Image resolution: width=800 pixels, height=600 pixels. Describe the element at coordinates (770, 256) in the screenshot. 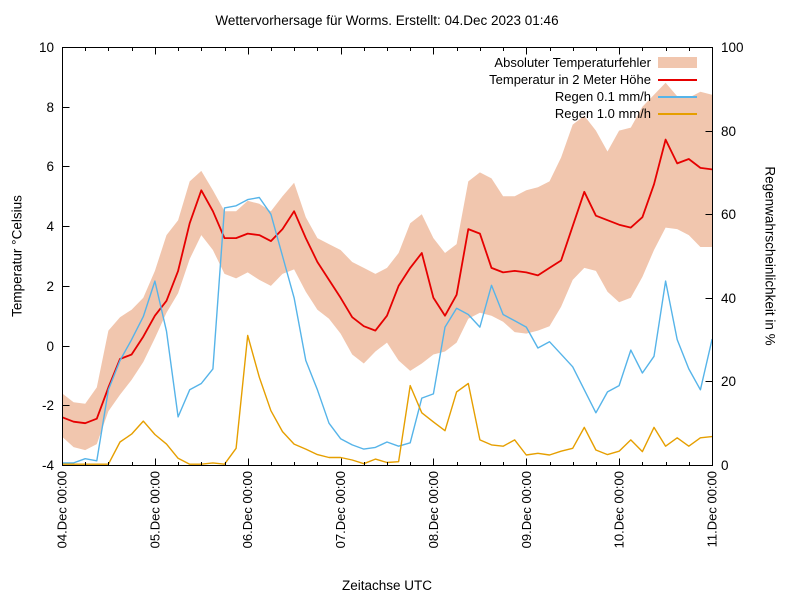

I see `y-axis-right-label: Regenwahrscheinlichkeit in %` at that location.